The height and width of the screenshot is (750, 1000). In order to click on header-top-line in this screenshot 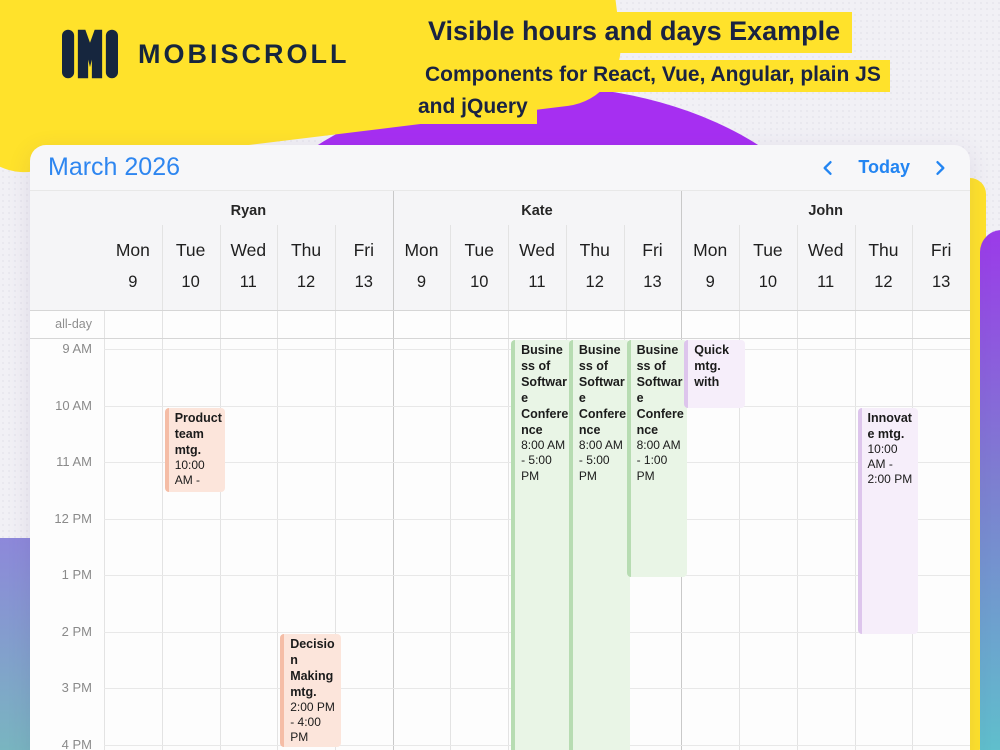, I will do `click(500, 190)`.